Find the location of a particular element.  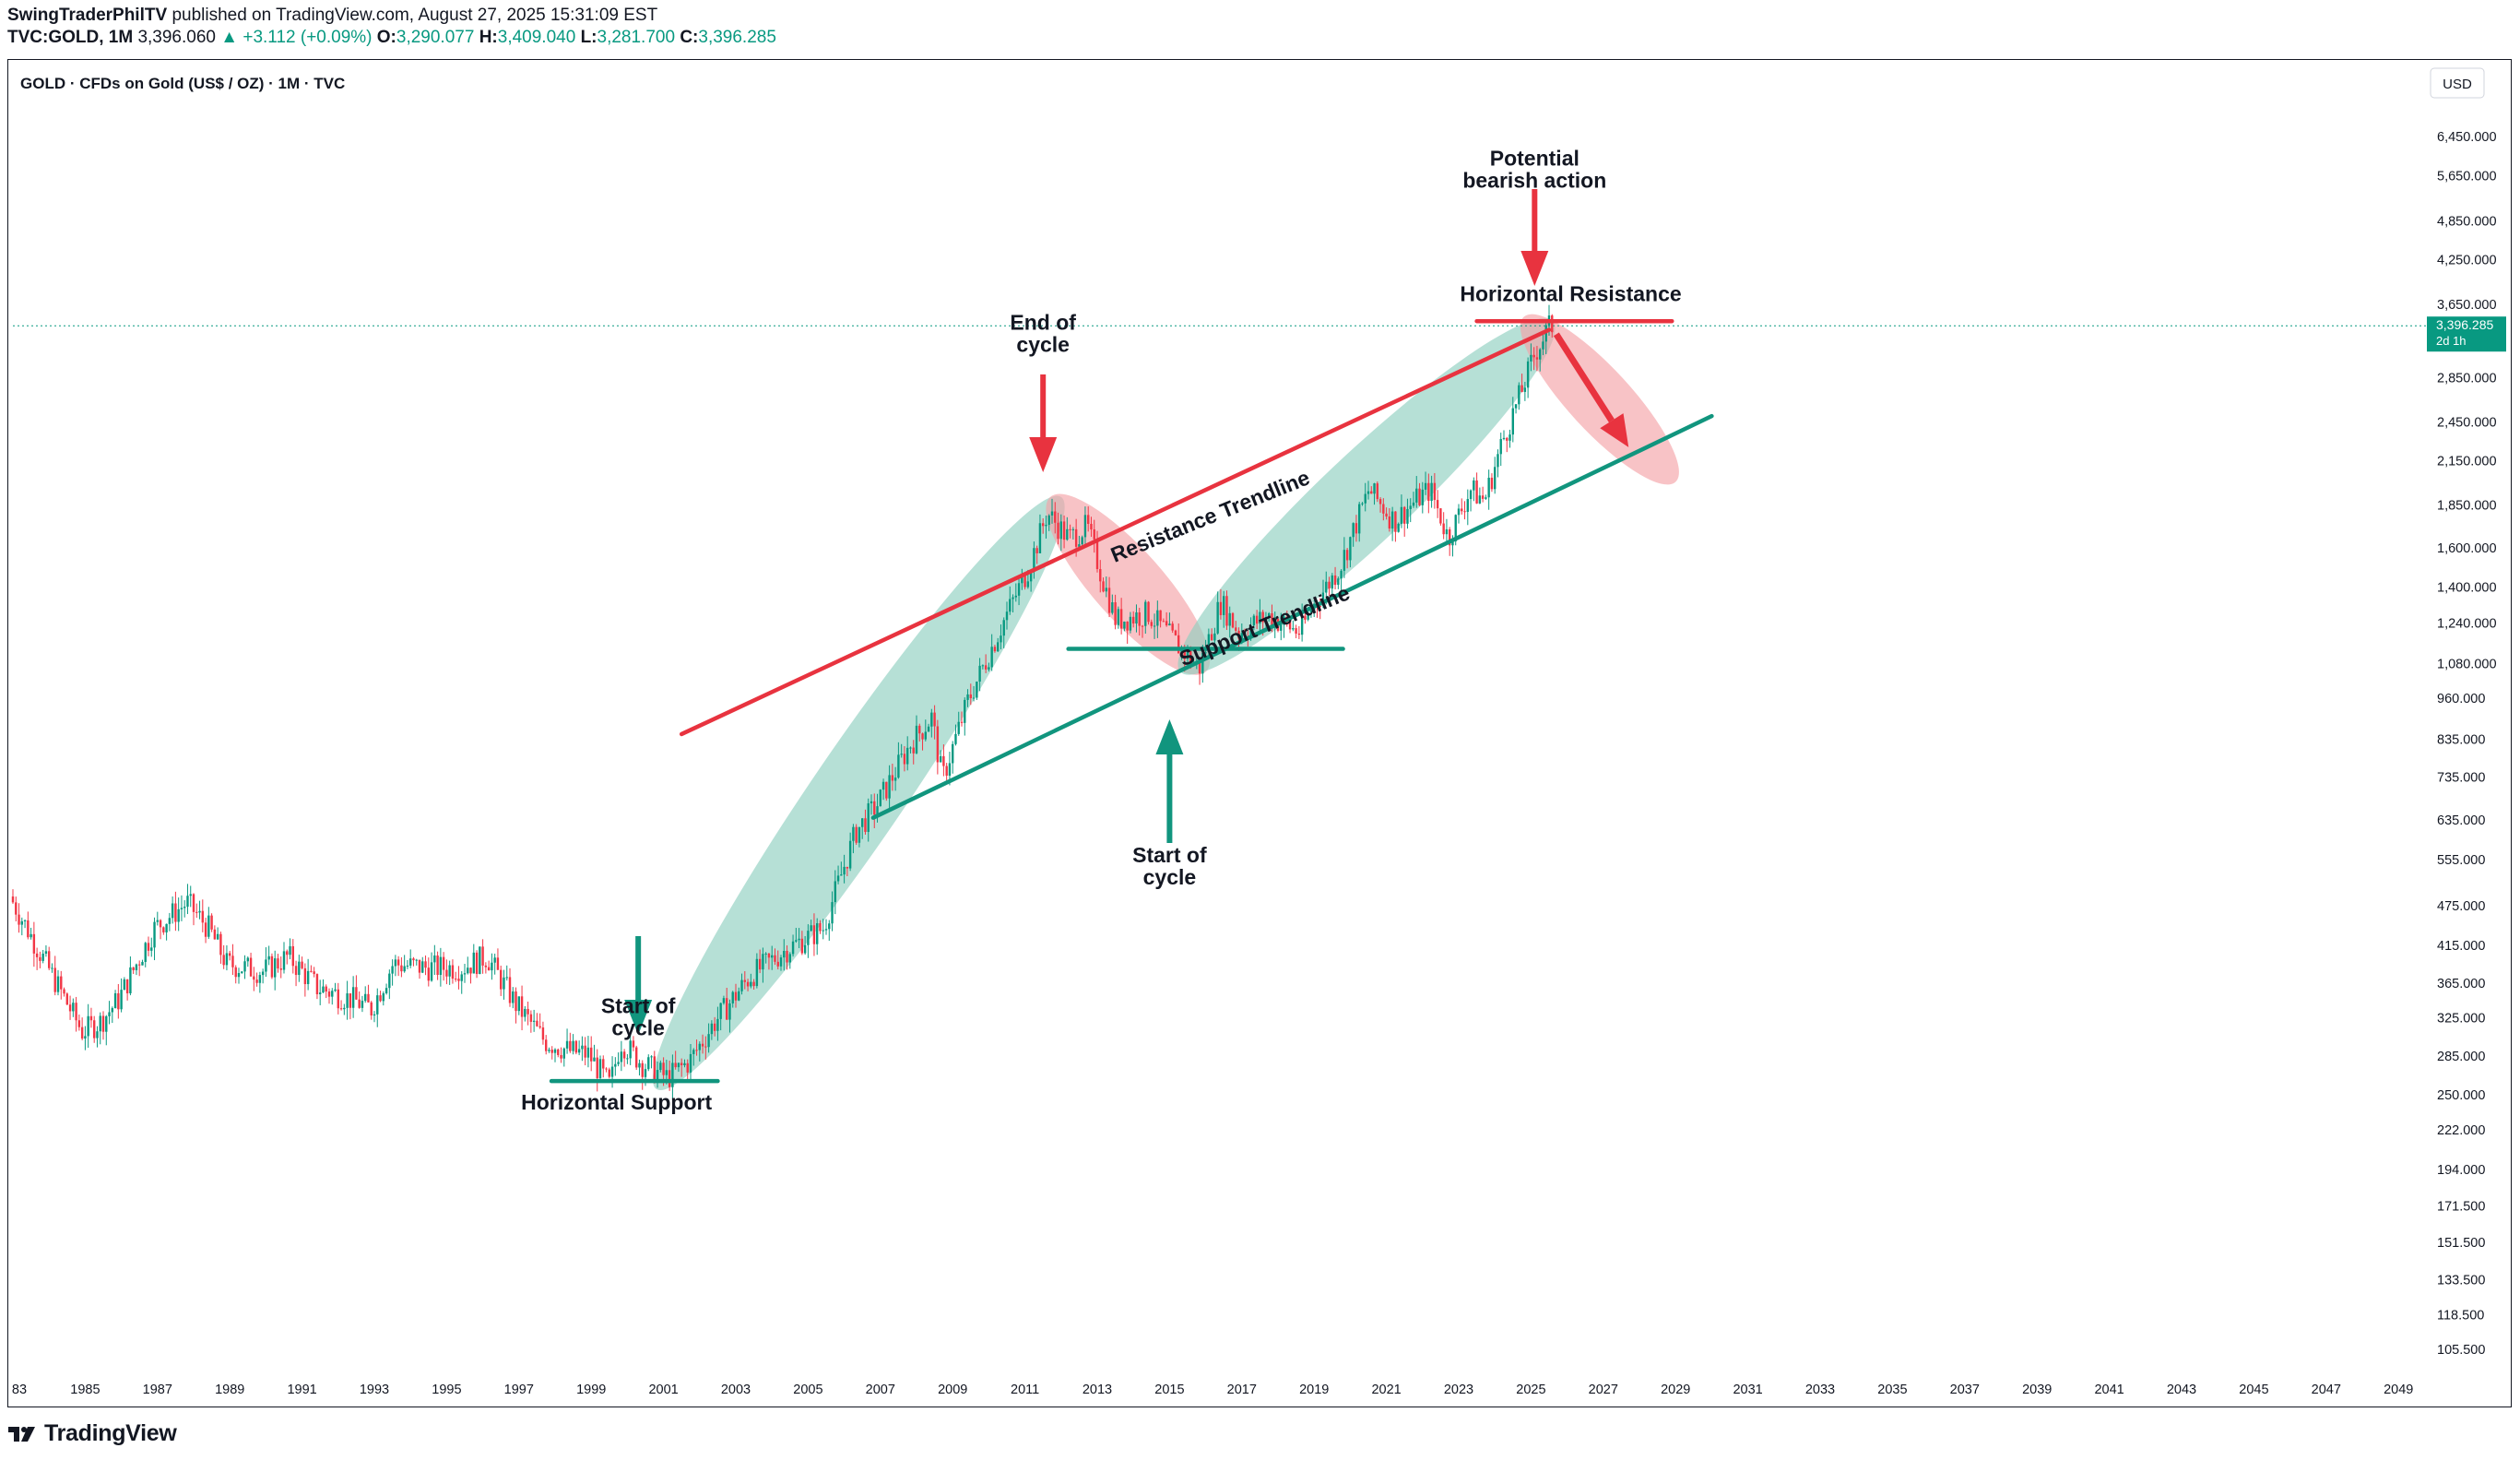

currency-button: USD is located at coordinates (2457, 83).